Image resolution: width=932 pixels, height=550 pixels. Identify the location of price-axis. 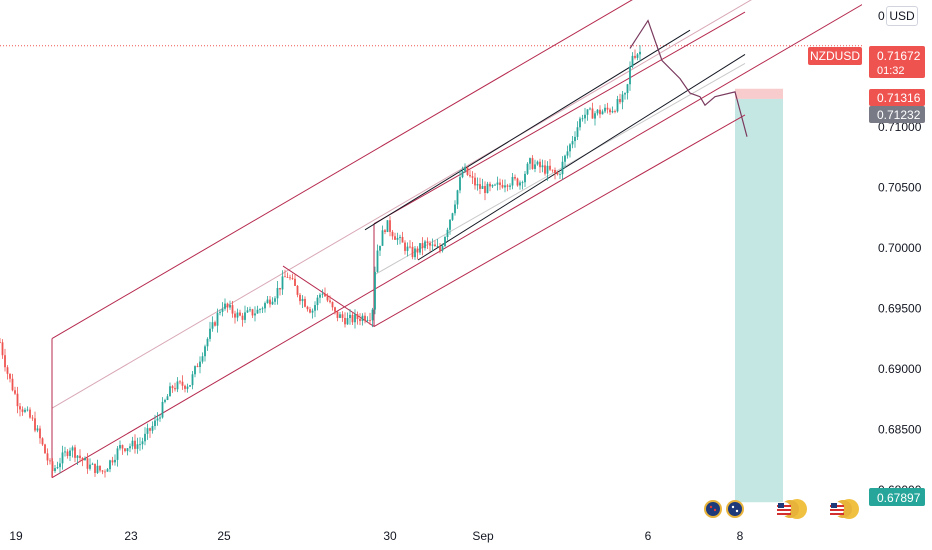
(897, 260).